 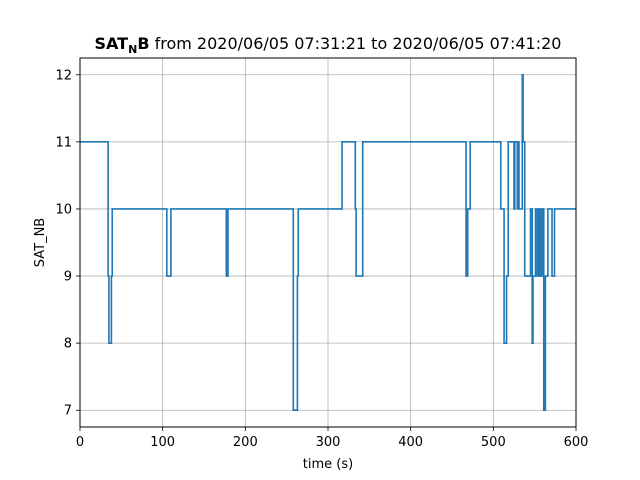 What do you see at coordinates (68, 411) in the screenshot?
I see `y-tick-label: 7` at bounding box center [68, 411].